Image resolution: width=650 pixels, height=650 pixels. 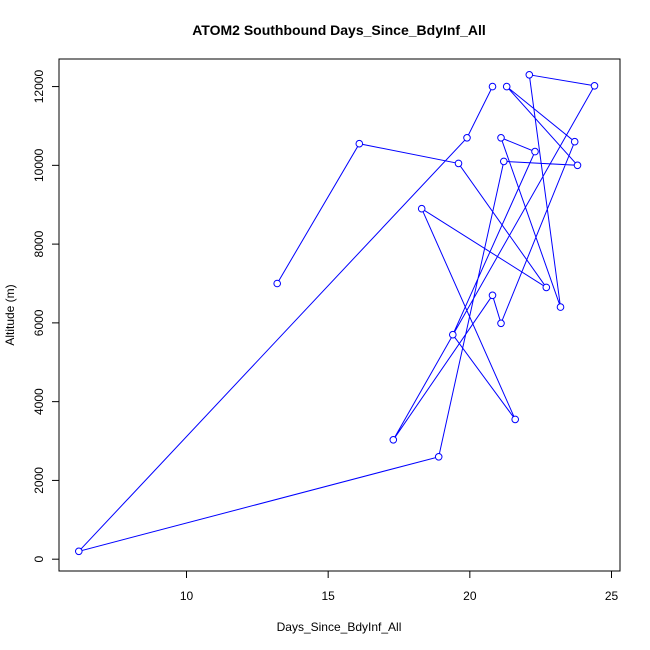 I want to click on x-axis-label: Days_Since_BdyInf_All, so click(x=339, y=627).